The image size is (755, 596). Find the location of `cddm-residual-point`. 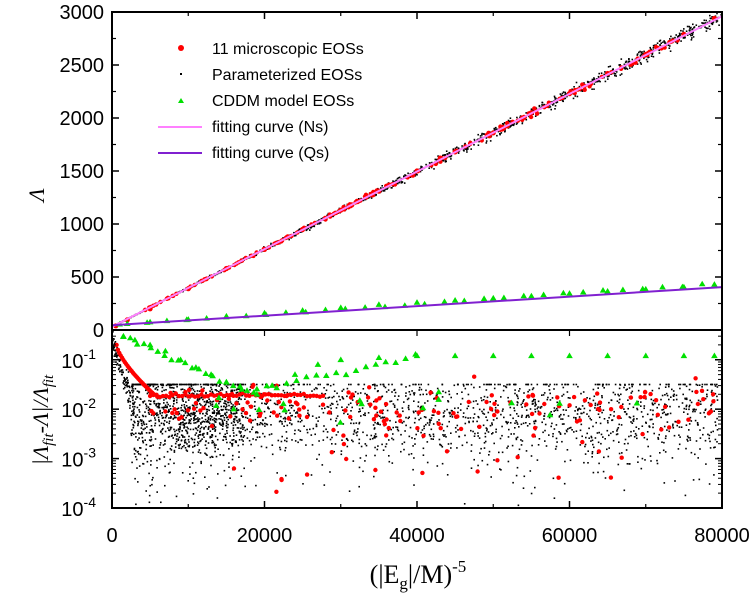

cddm-residual-point is located at coordinates (272, 385).